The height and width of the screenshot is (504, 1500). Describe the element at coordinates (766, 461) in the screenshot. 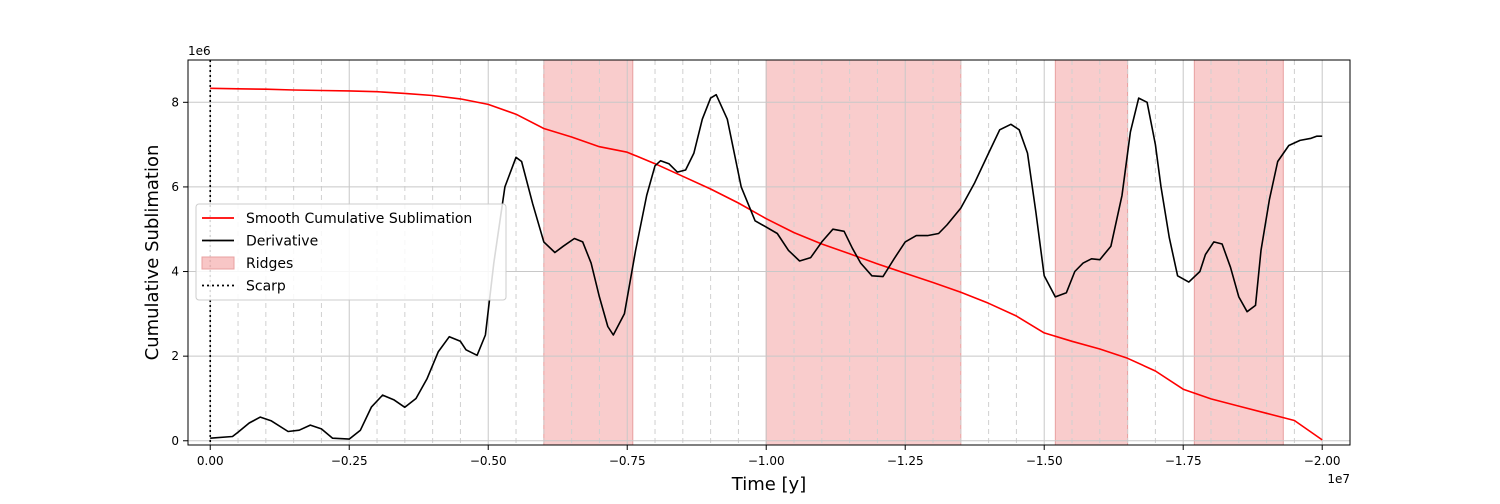

I see `x-tick-label: −1.00` at that location.